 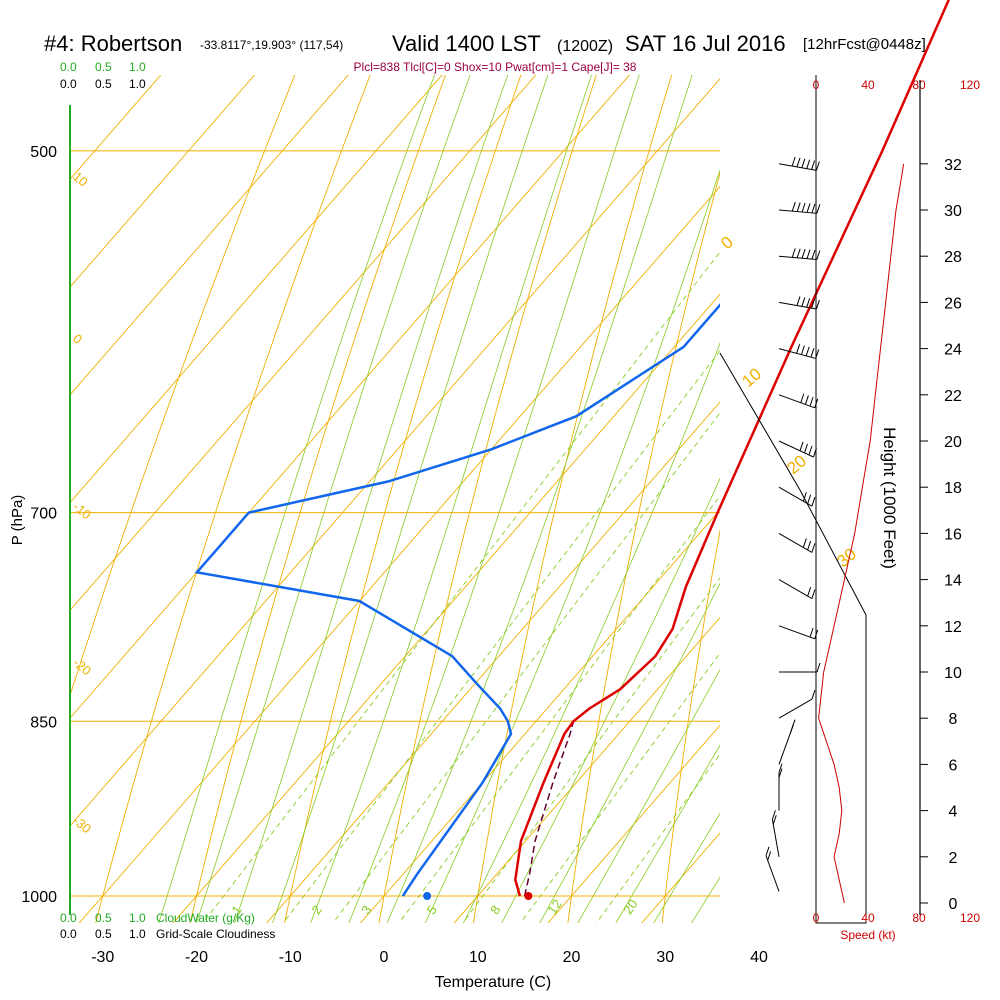 What do you see at coordinates (427, 896) in the screenshot?
I see `surface-dewpoint-dot` at bounding box center [427, 896].